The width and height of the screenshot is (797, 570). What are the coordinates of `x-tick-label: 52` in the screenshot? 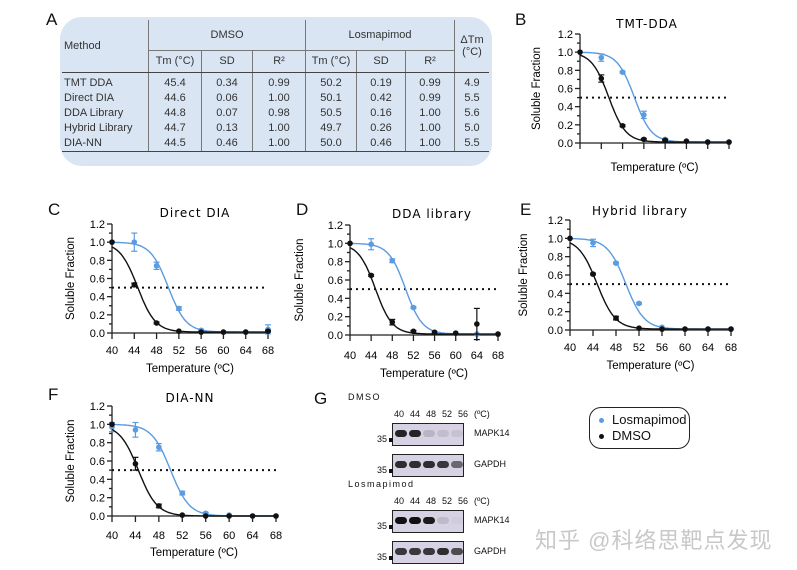 It's located at (413, 356).